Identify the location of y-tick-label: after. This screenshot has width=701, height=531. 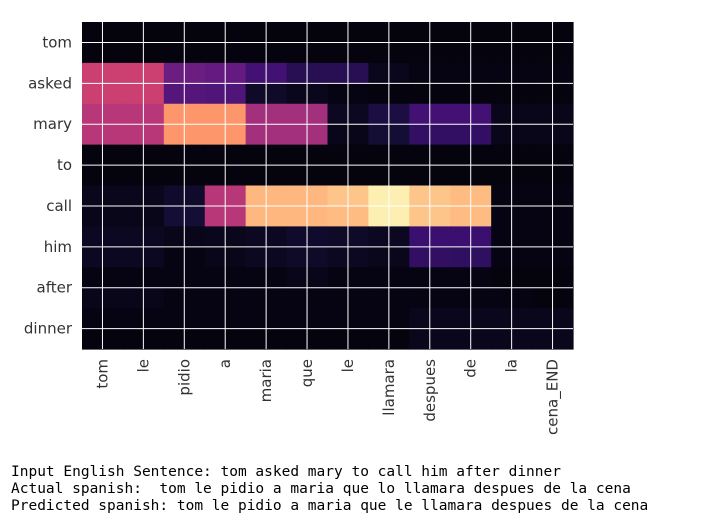
(55, 288).